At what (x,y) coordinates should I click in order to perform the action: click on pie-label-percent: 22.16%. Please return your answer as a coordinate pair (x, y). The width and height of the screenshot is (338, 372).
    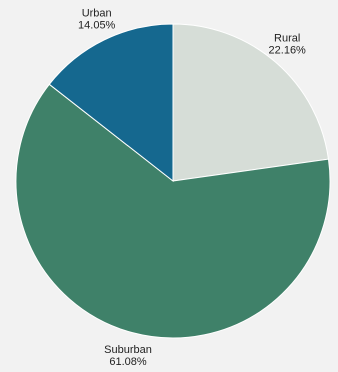
    Looking at the image, I should click on (288, 51).